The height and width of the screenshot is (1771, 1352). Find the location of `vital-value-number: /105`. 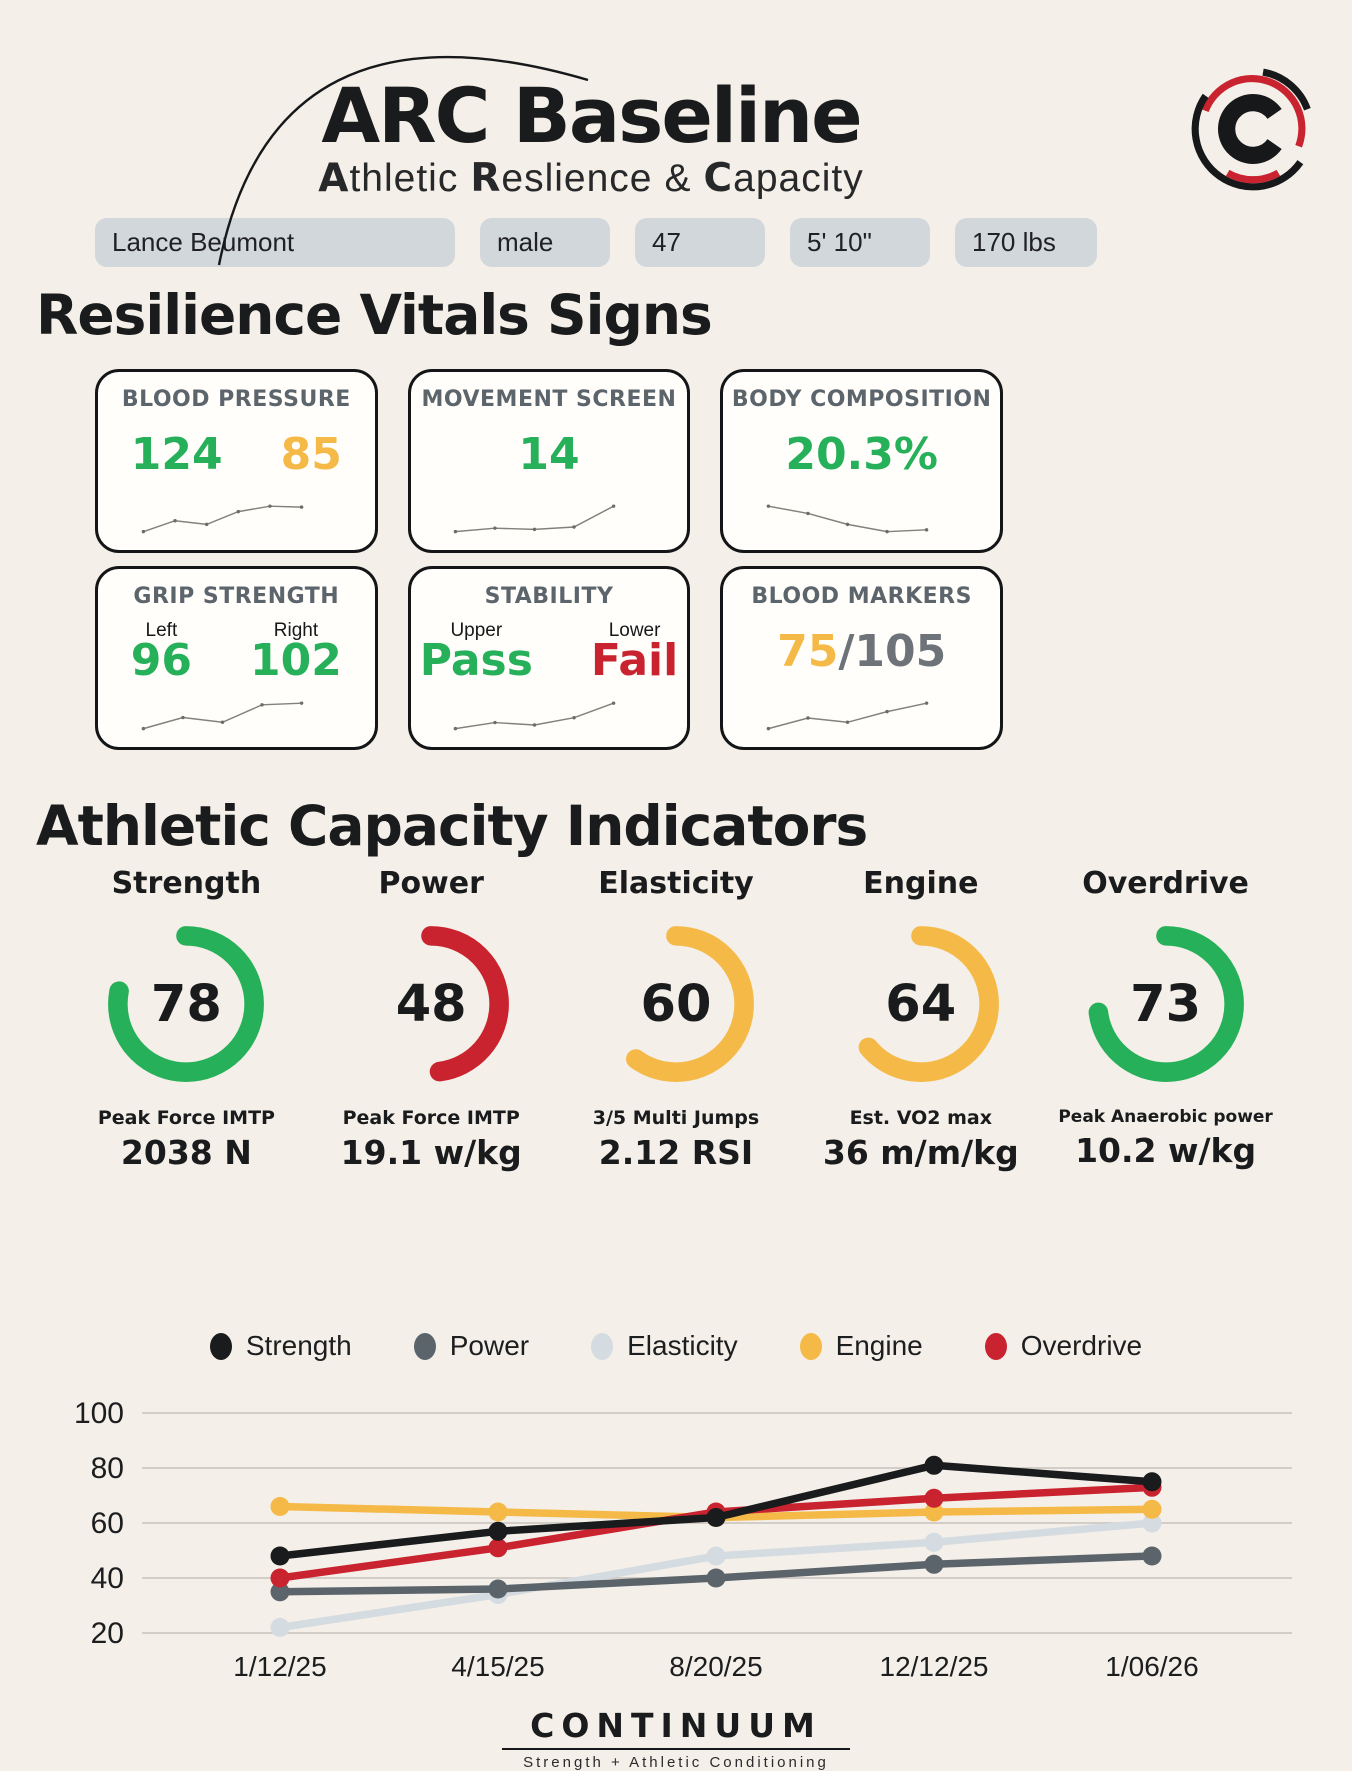

vital-value-number: /105 is located at coordinates (892, 651).